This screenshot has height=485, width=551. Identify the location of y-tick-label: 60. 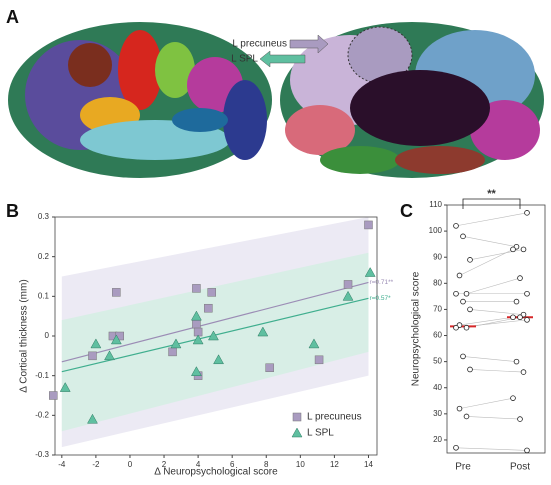
(437, 335).